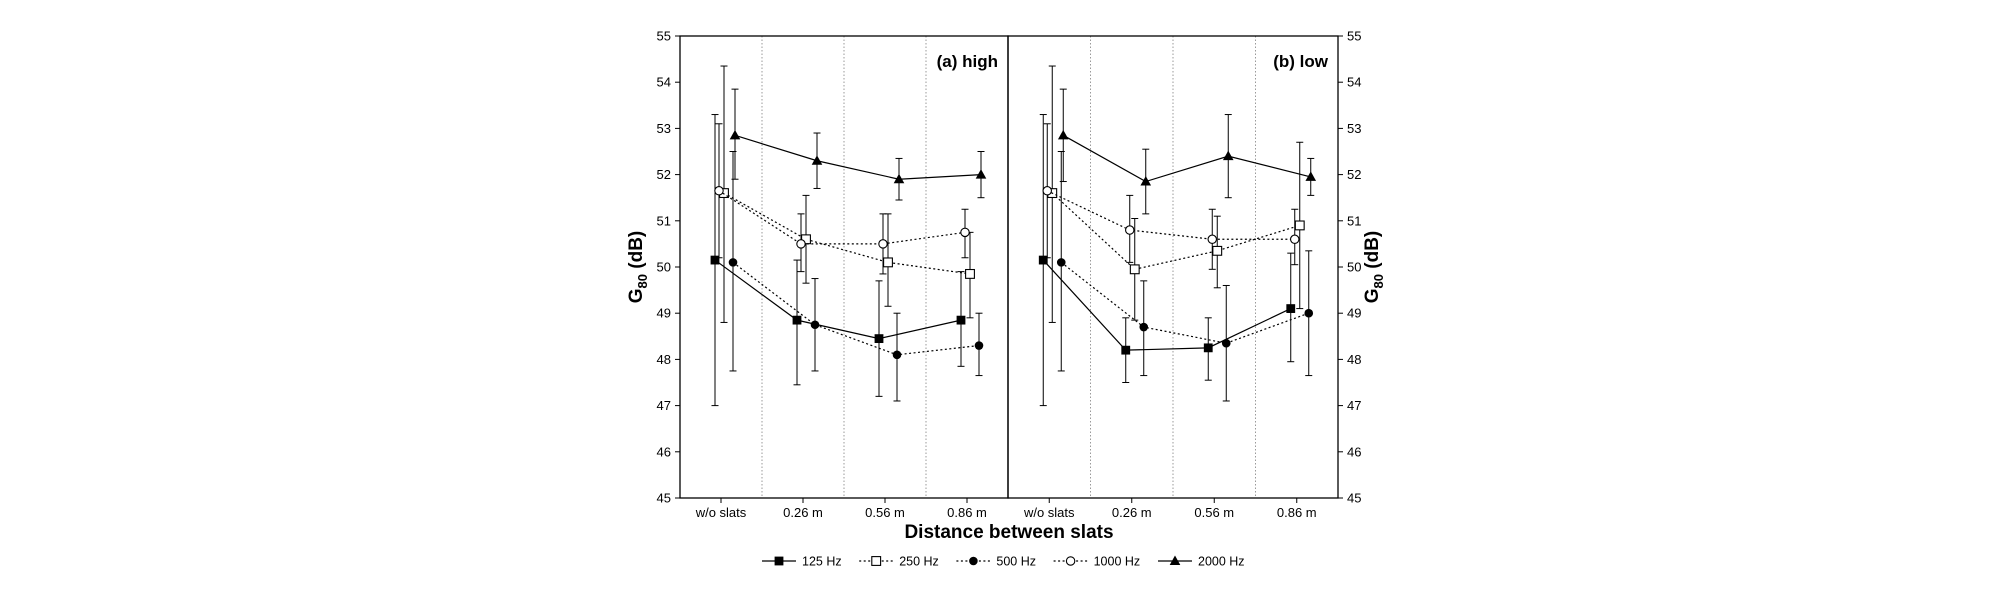  What do you see at coordinates (1016, 562) in the screenshot?
I see `legend-label: 500 Hz` at bounding box center [1016, 562].